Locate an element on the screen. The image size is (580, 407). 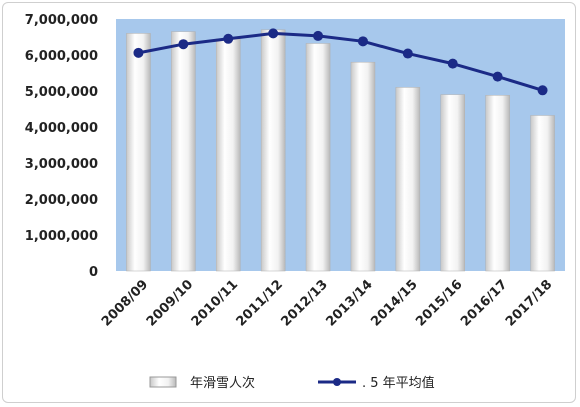
y-tick-label: 0 is located at coordinates (93, 272).